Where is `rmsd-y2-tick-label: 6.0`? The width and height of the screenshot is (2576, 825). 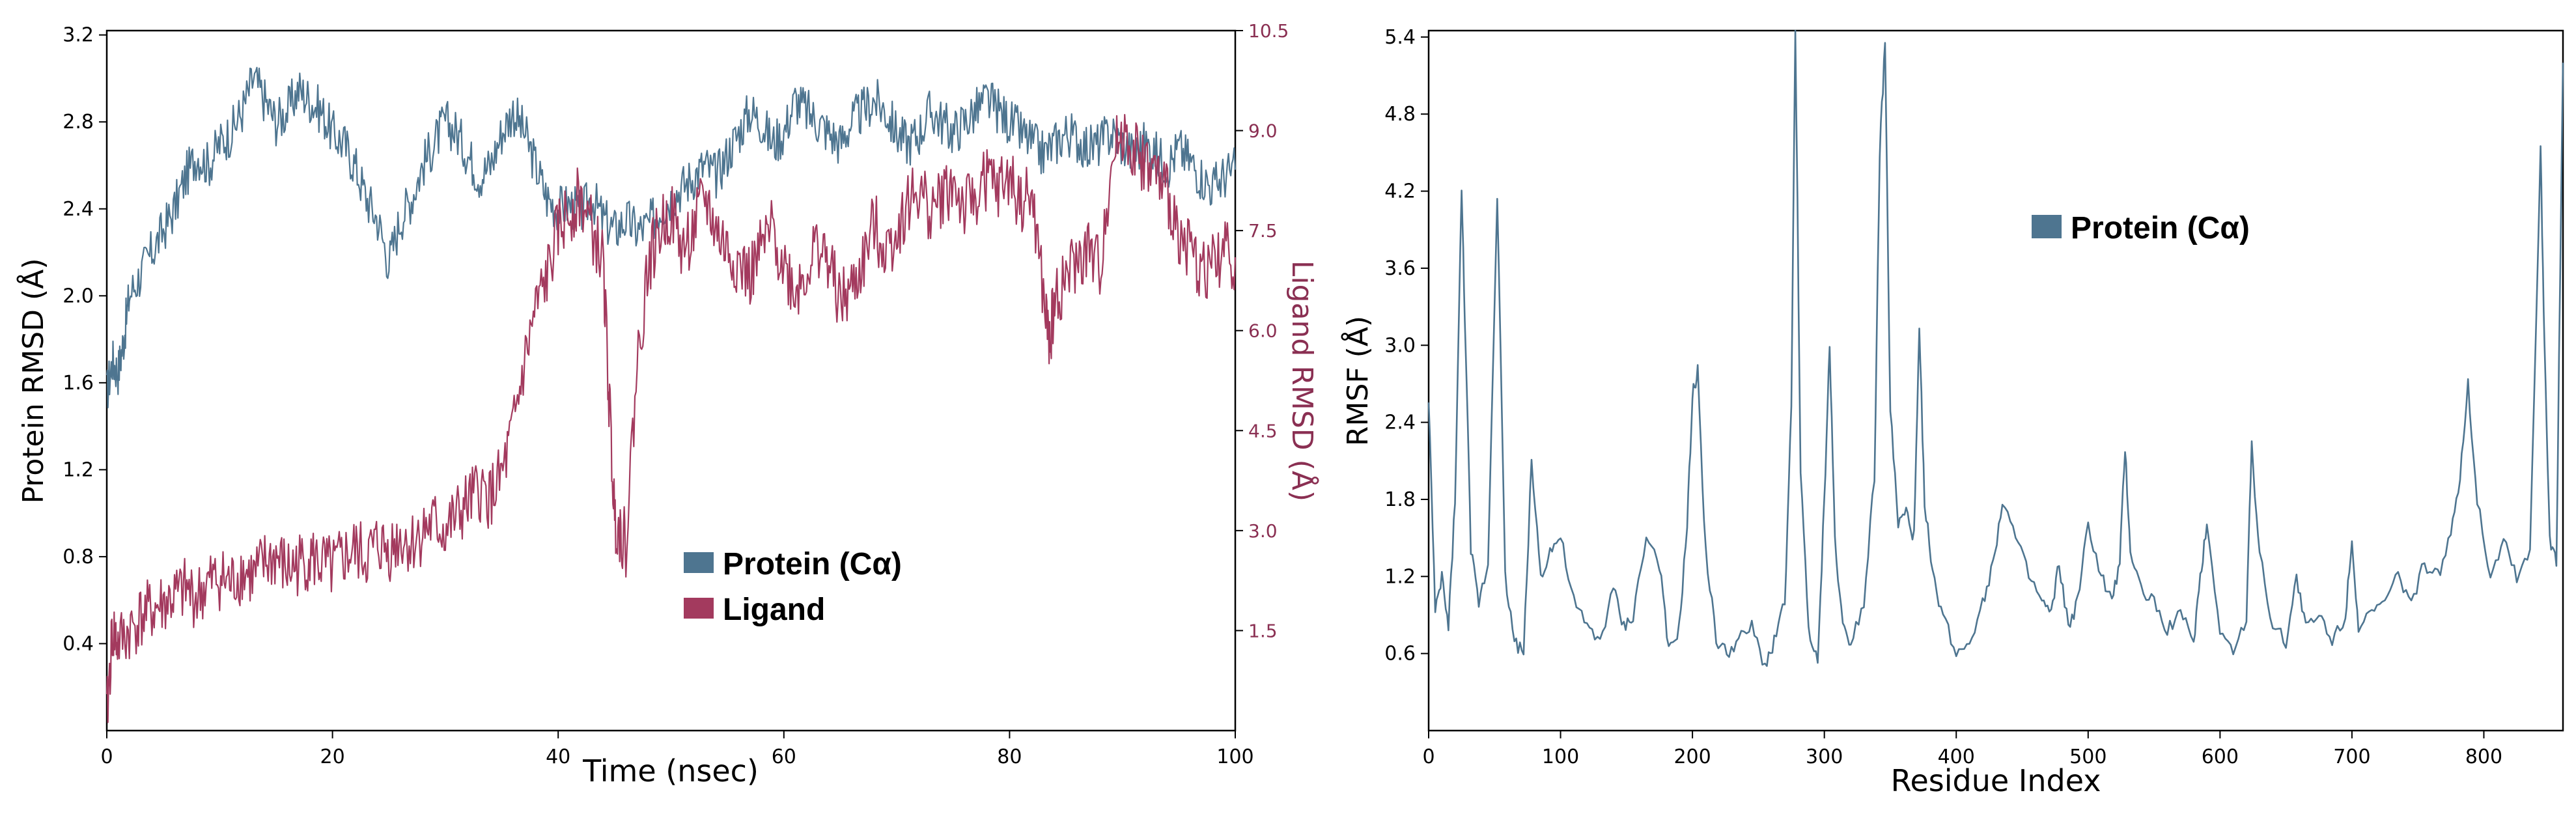
rmsd-y2-tick-label: 6.0 is located at coordinates (1263, 331).